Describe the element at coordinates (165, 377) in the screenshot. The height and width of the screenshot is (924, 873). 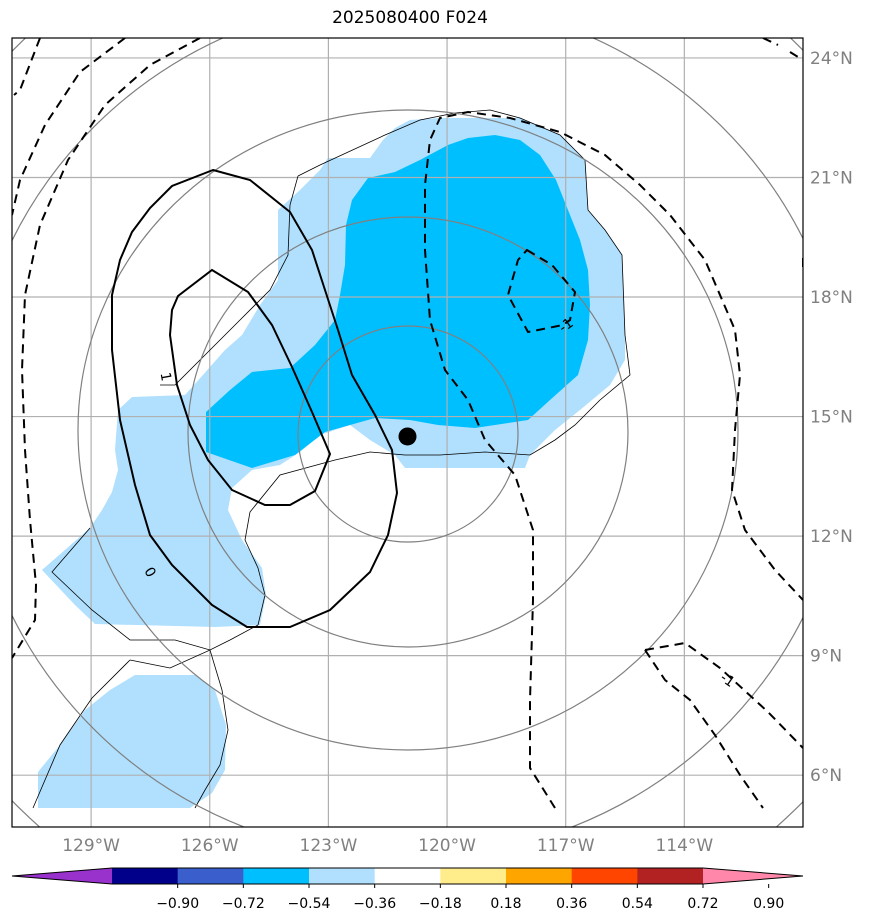
I see `contour-label: 1` at that location.